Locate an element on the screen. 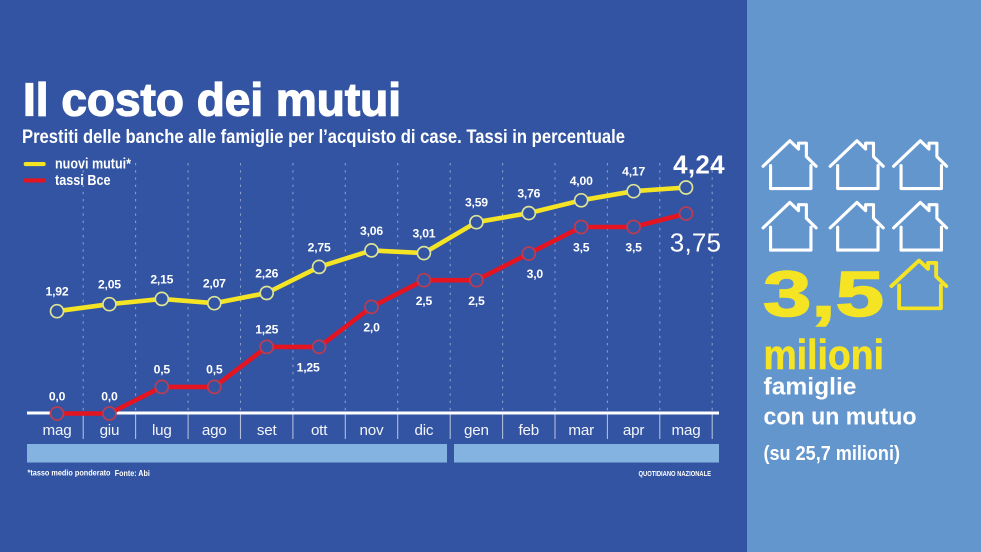  svg-text: 2,05 is located at coordinates (109, 285).